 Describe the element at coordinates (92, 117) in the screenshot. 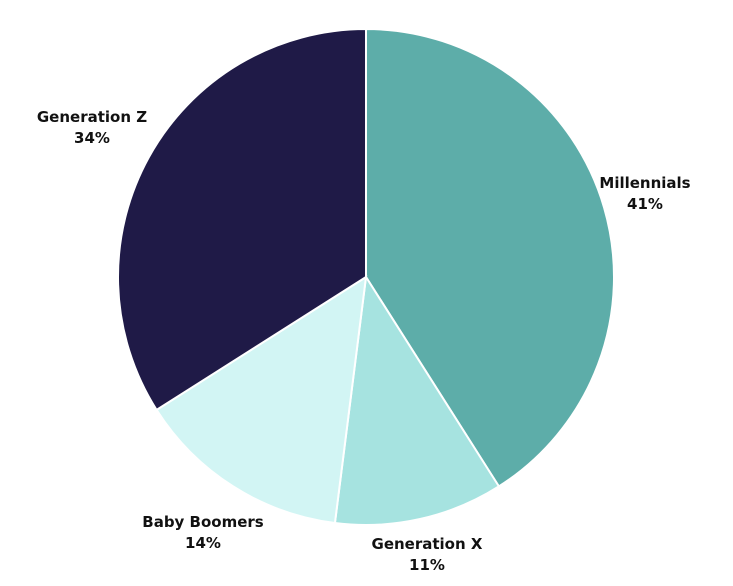

I see `slice-name: Generation Z` at that location.